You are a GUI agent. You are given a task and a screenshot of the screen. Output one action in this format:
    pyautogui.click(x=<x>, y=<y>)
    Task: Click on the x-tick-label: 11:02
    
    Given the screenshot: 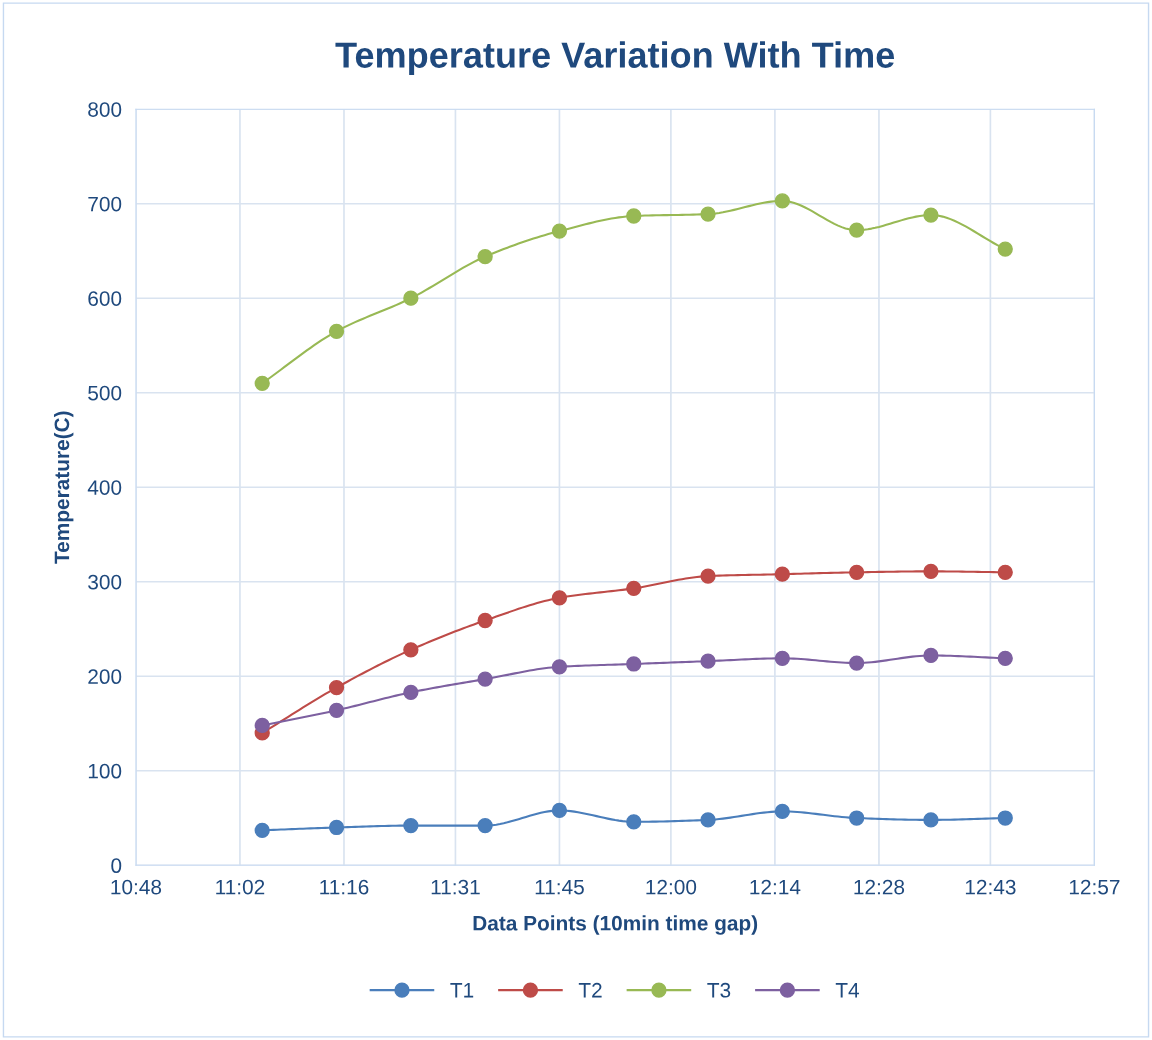 What is the action you would take?
    pyautogui.click(x=240, y=887)
    